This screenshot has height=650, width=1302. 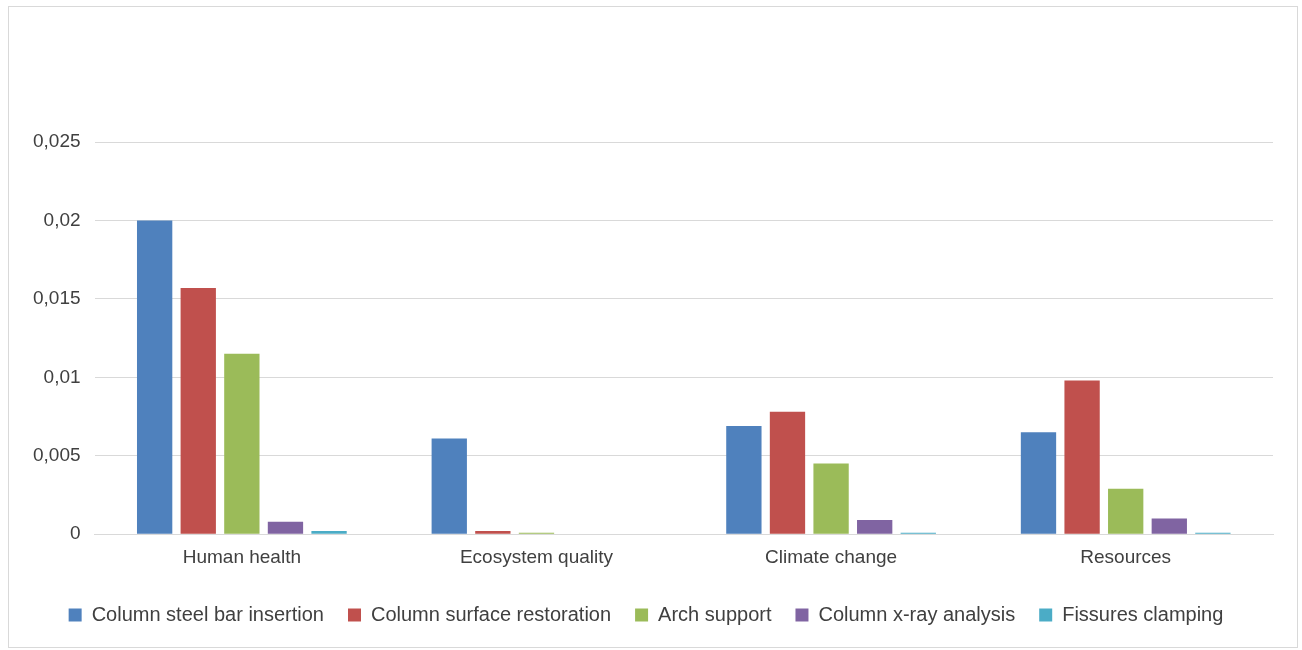 I want to click on y-tick-label: 0,02, so click(x=62, y=219).